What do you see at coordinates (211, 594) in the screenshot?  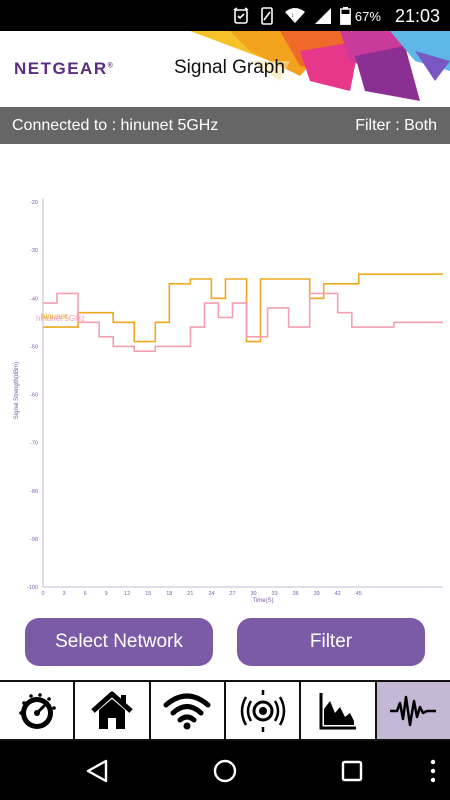 I see `x-tick-label: 24` at bounding box center [211, 594].